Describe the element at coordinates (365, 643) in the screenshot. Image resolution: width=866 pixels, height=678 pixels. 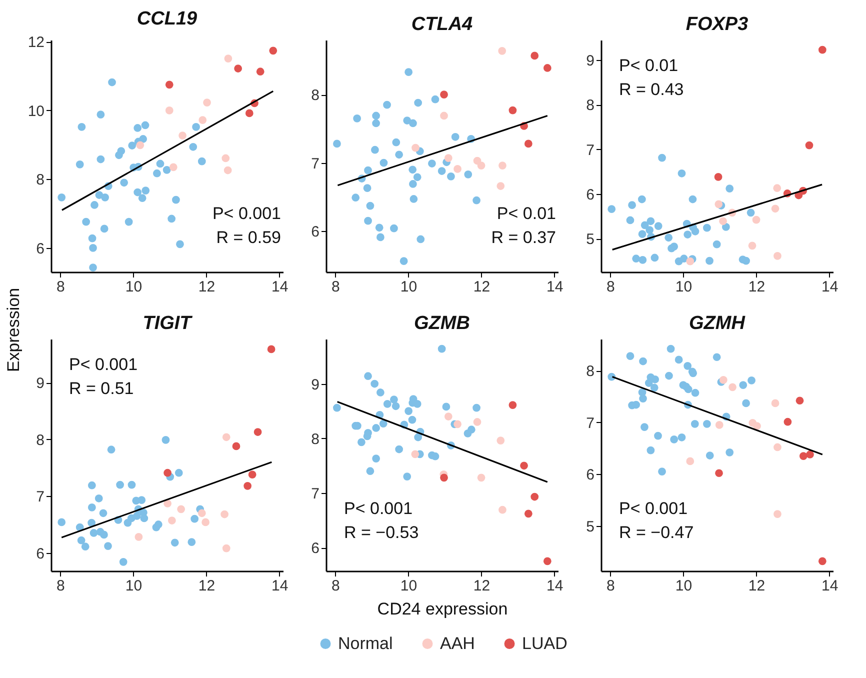
I see `legend-label: Normal` at that location.